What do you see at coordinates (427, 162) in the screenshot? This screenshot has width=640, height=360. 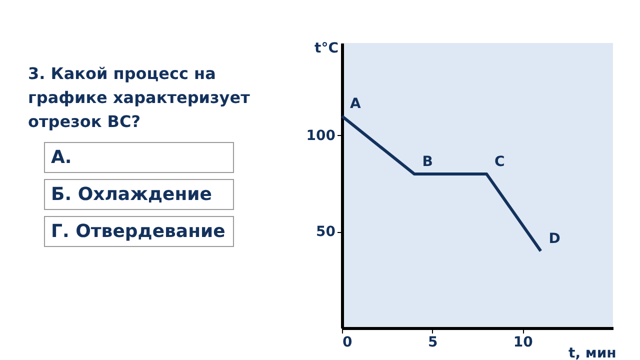 I see `annotation: B` at bounding box center [427, 162].